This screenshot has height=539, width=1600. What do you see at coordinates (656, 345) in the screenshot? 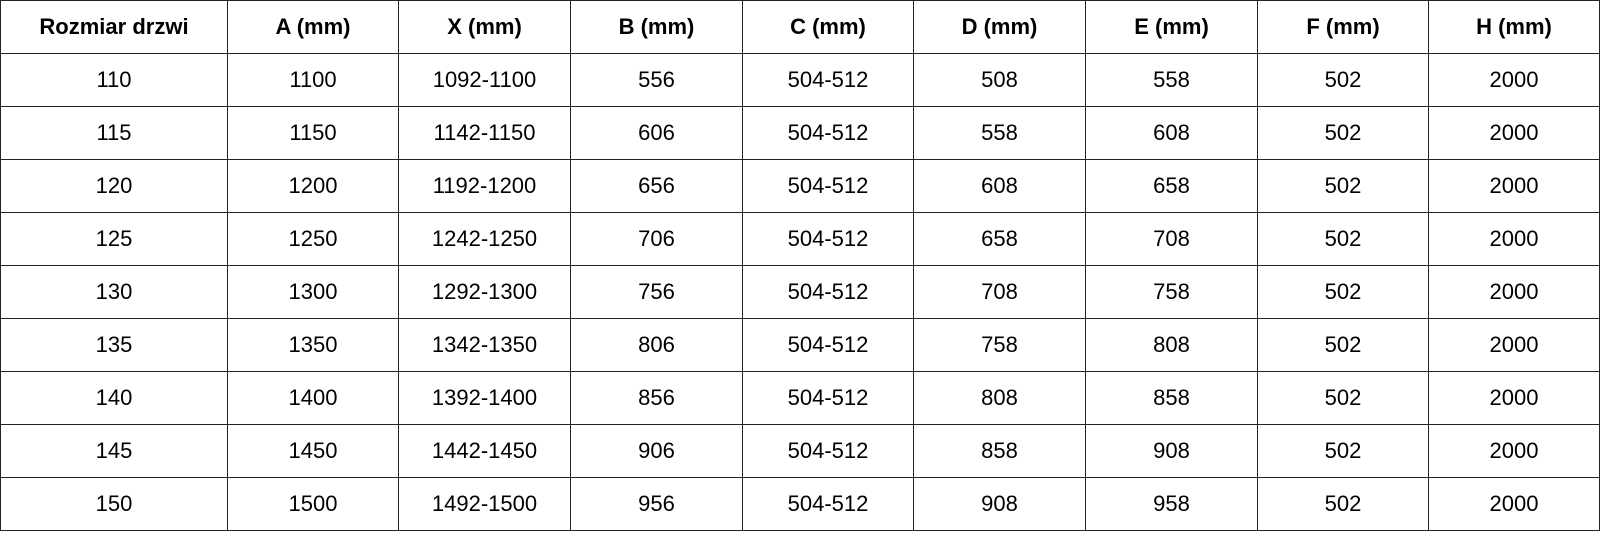
I see `table-cell: 806` at bounding box center [656, 345].